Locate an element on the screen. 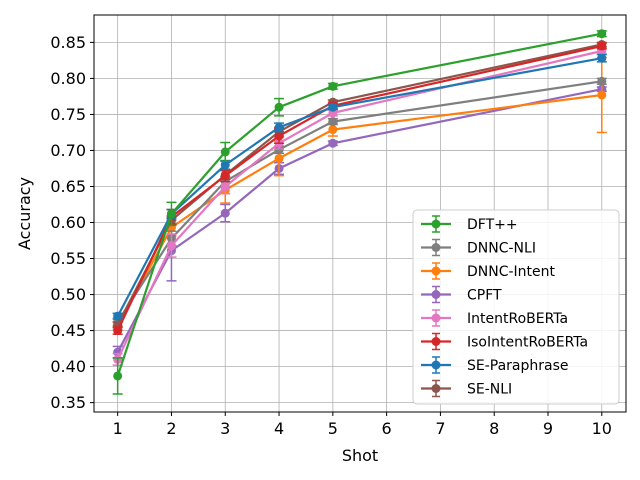 The width and height of the screenshot is (640, 480). x-tick-label: 1 is located at coordinates (118, 428).